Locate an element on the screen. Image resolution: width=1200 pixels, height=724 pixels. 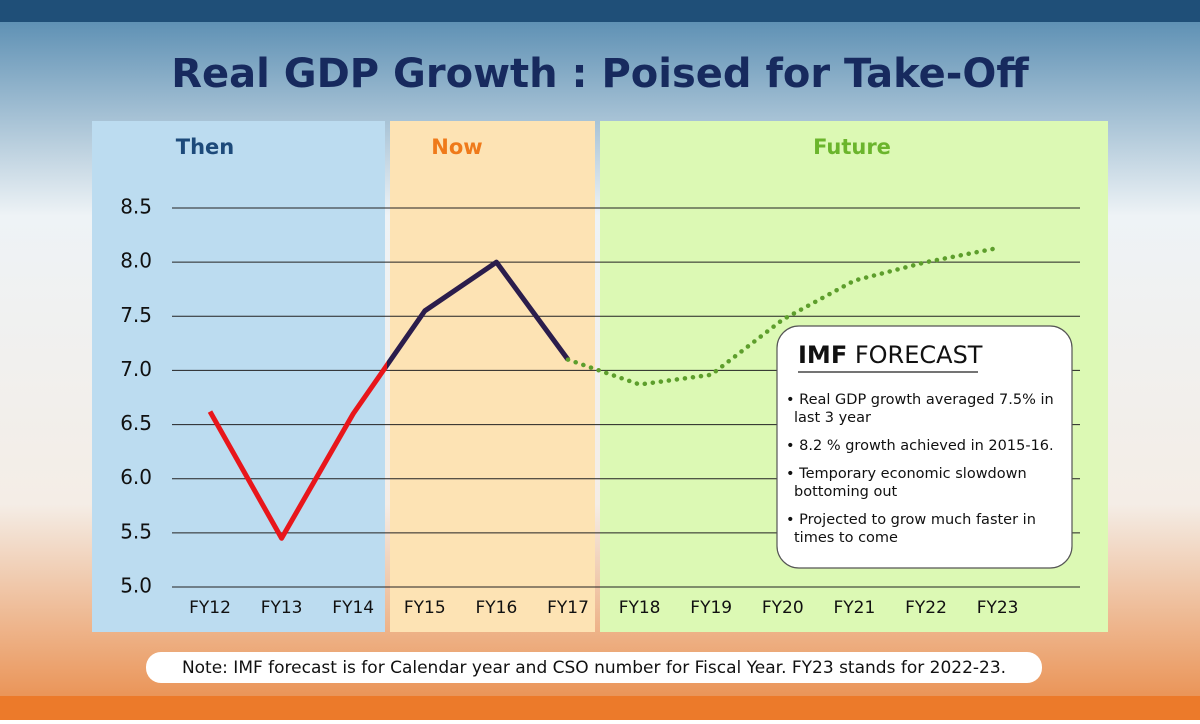
bullet-line: Temporary economic slowdown is located at coordinates (912, 474).